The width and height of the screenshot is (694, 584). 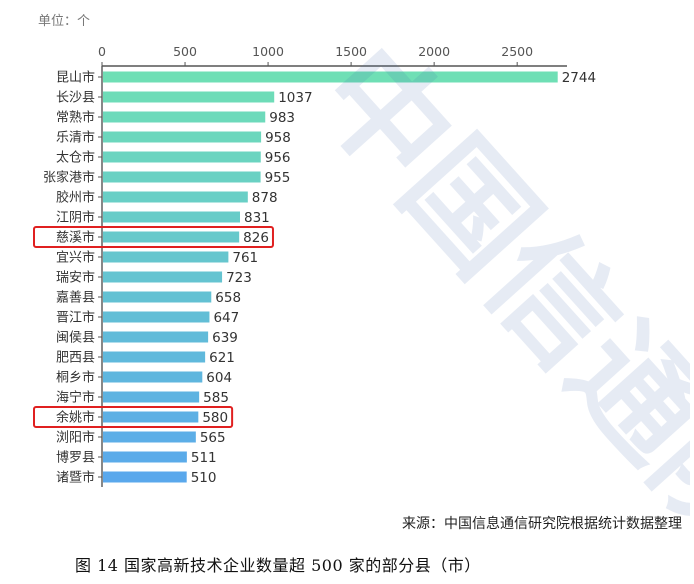 What do you see at coordinates (245, 258) in the screenshot?
I see `bar-value-label: 761` at bounding box center [245, 258].